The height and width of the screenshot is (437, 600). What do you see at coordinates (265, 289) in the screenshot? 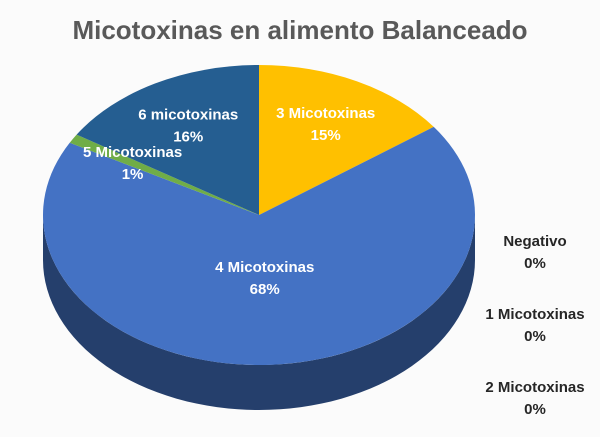
I see `slice-value: 68%` at bounding box center [265, 289].